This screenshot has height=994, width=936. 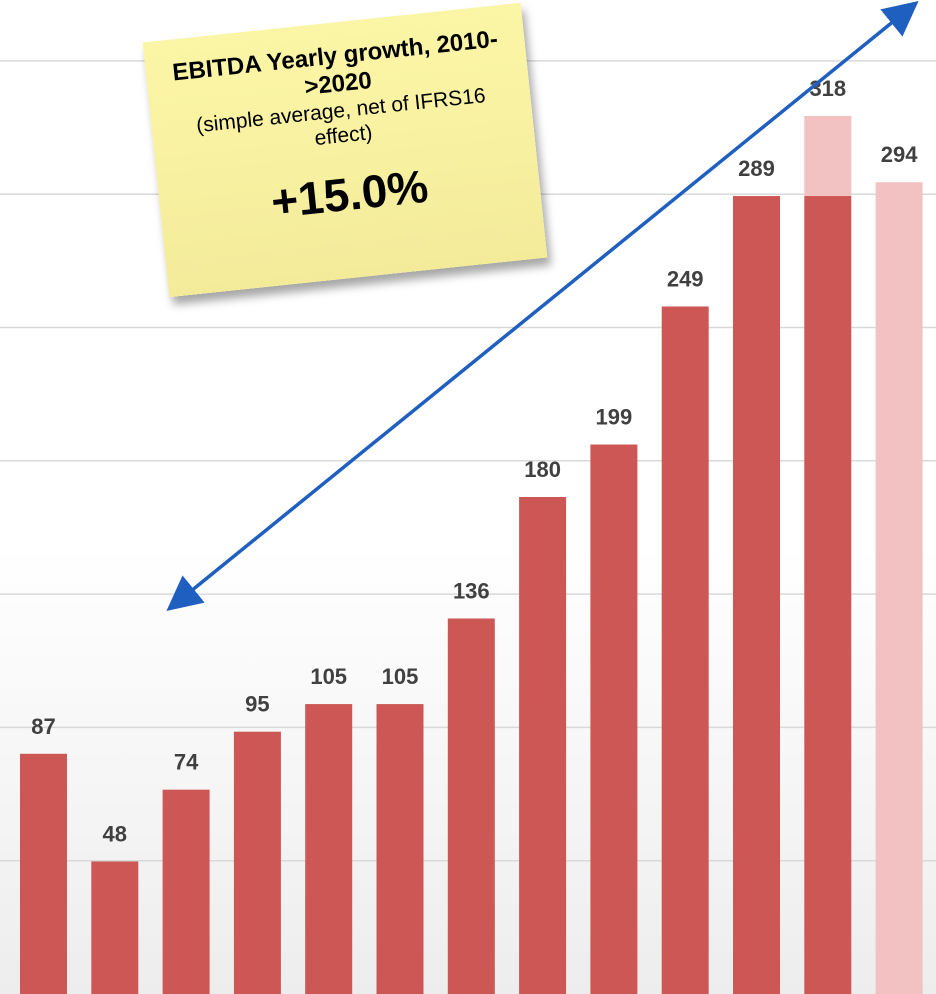 What do you see at coordinates (257, 704) in the screenshot?
I see `value-label: 95` at bounding box center [257, 704].